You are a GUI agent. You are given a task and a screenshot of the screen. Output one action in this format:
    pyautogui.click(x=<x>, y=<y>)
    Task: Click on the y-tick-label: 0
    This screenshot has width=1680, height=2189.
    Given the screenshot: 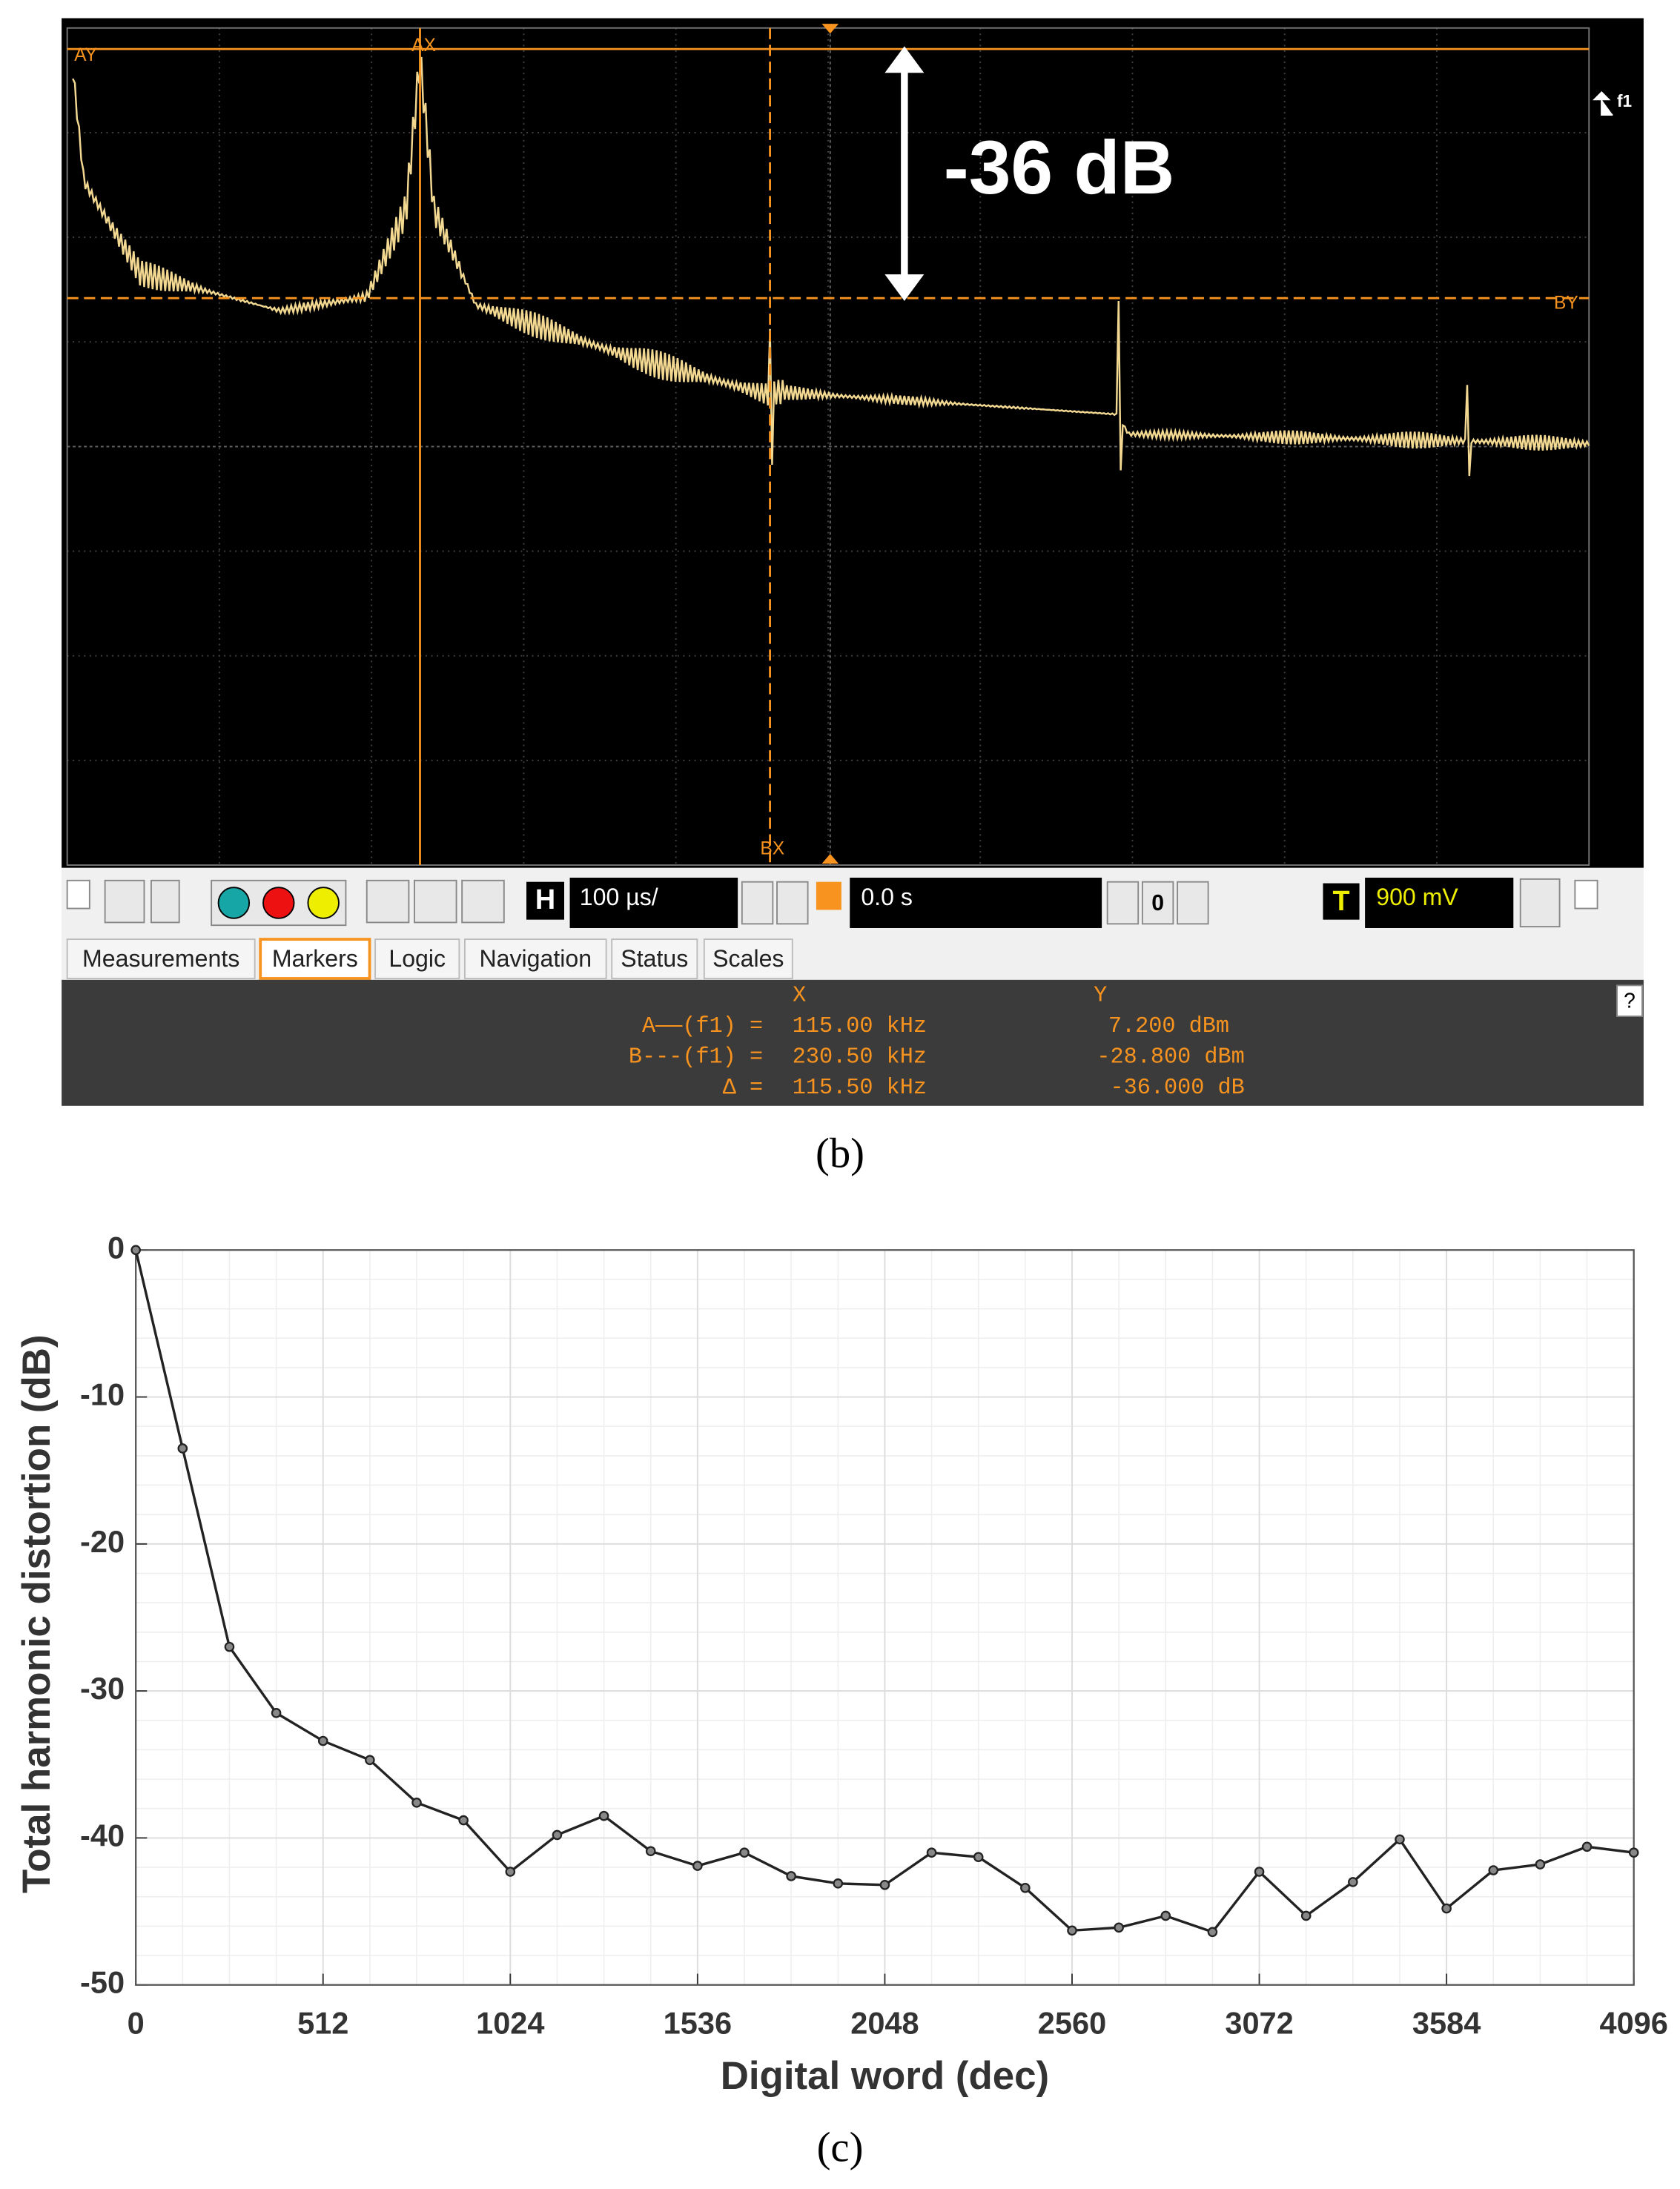 What is the action you would take?
    pyautogui.click(x=116, y=1247)
    